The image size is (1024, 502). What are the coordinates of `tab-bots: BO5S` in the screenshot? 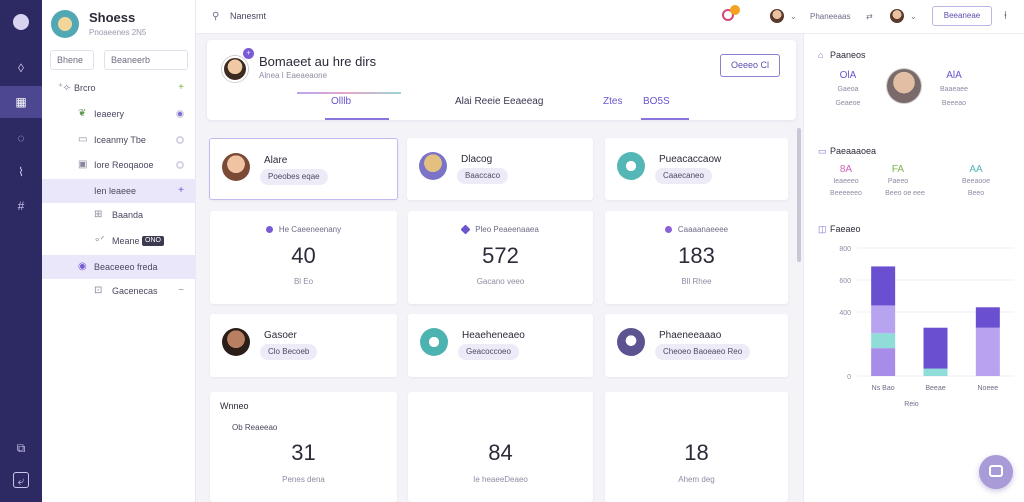 It's located at (656, 101).